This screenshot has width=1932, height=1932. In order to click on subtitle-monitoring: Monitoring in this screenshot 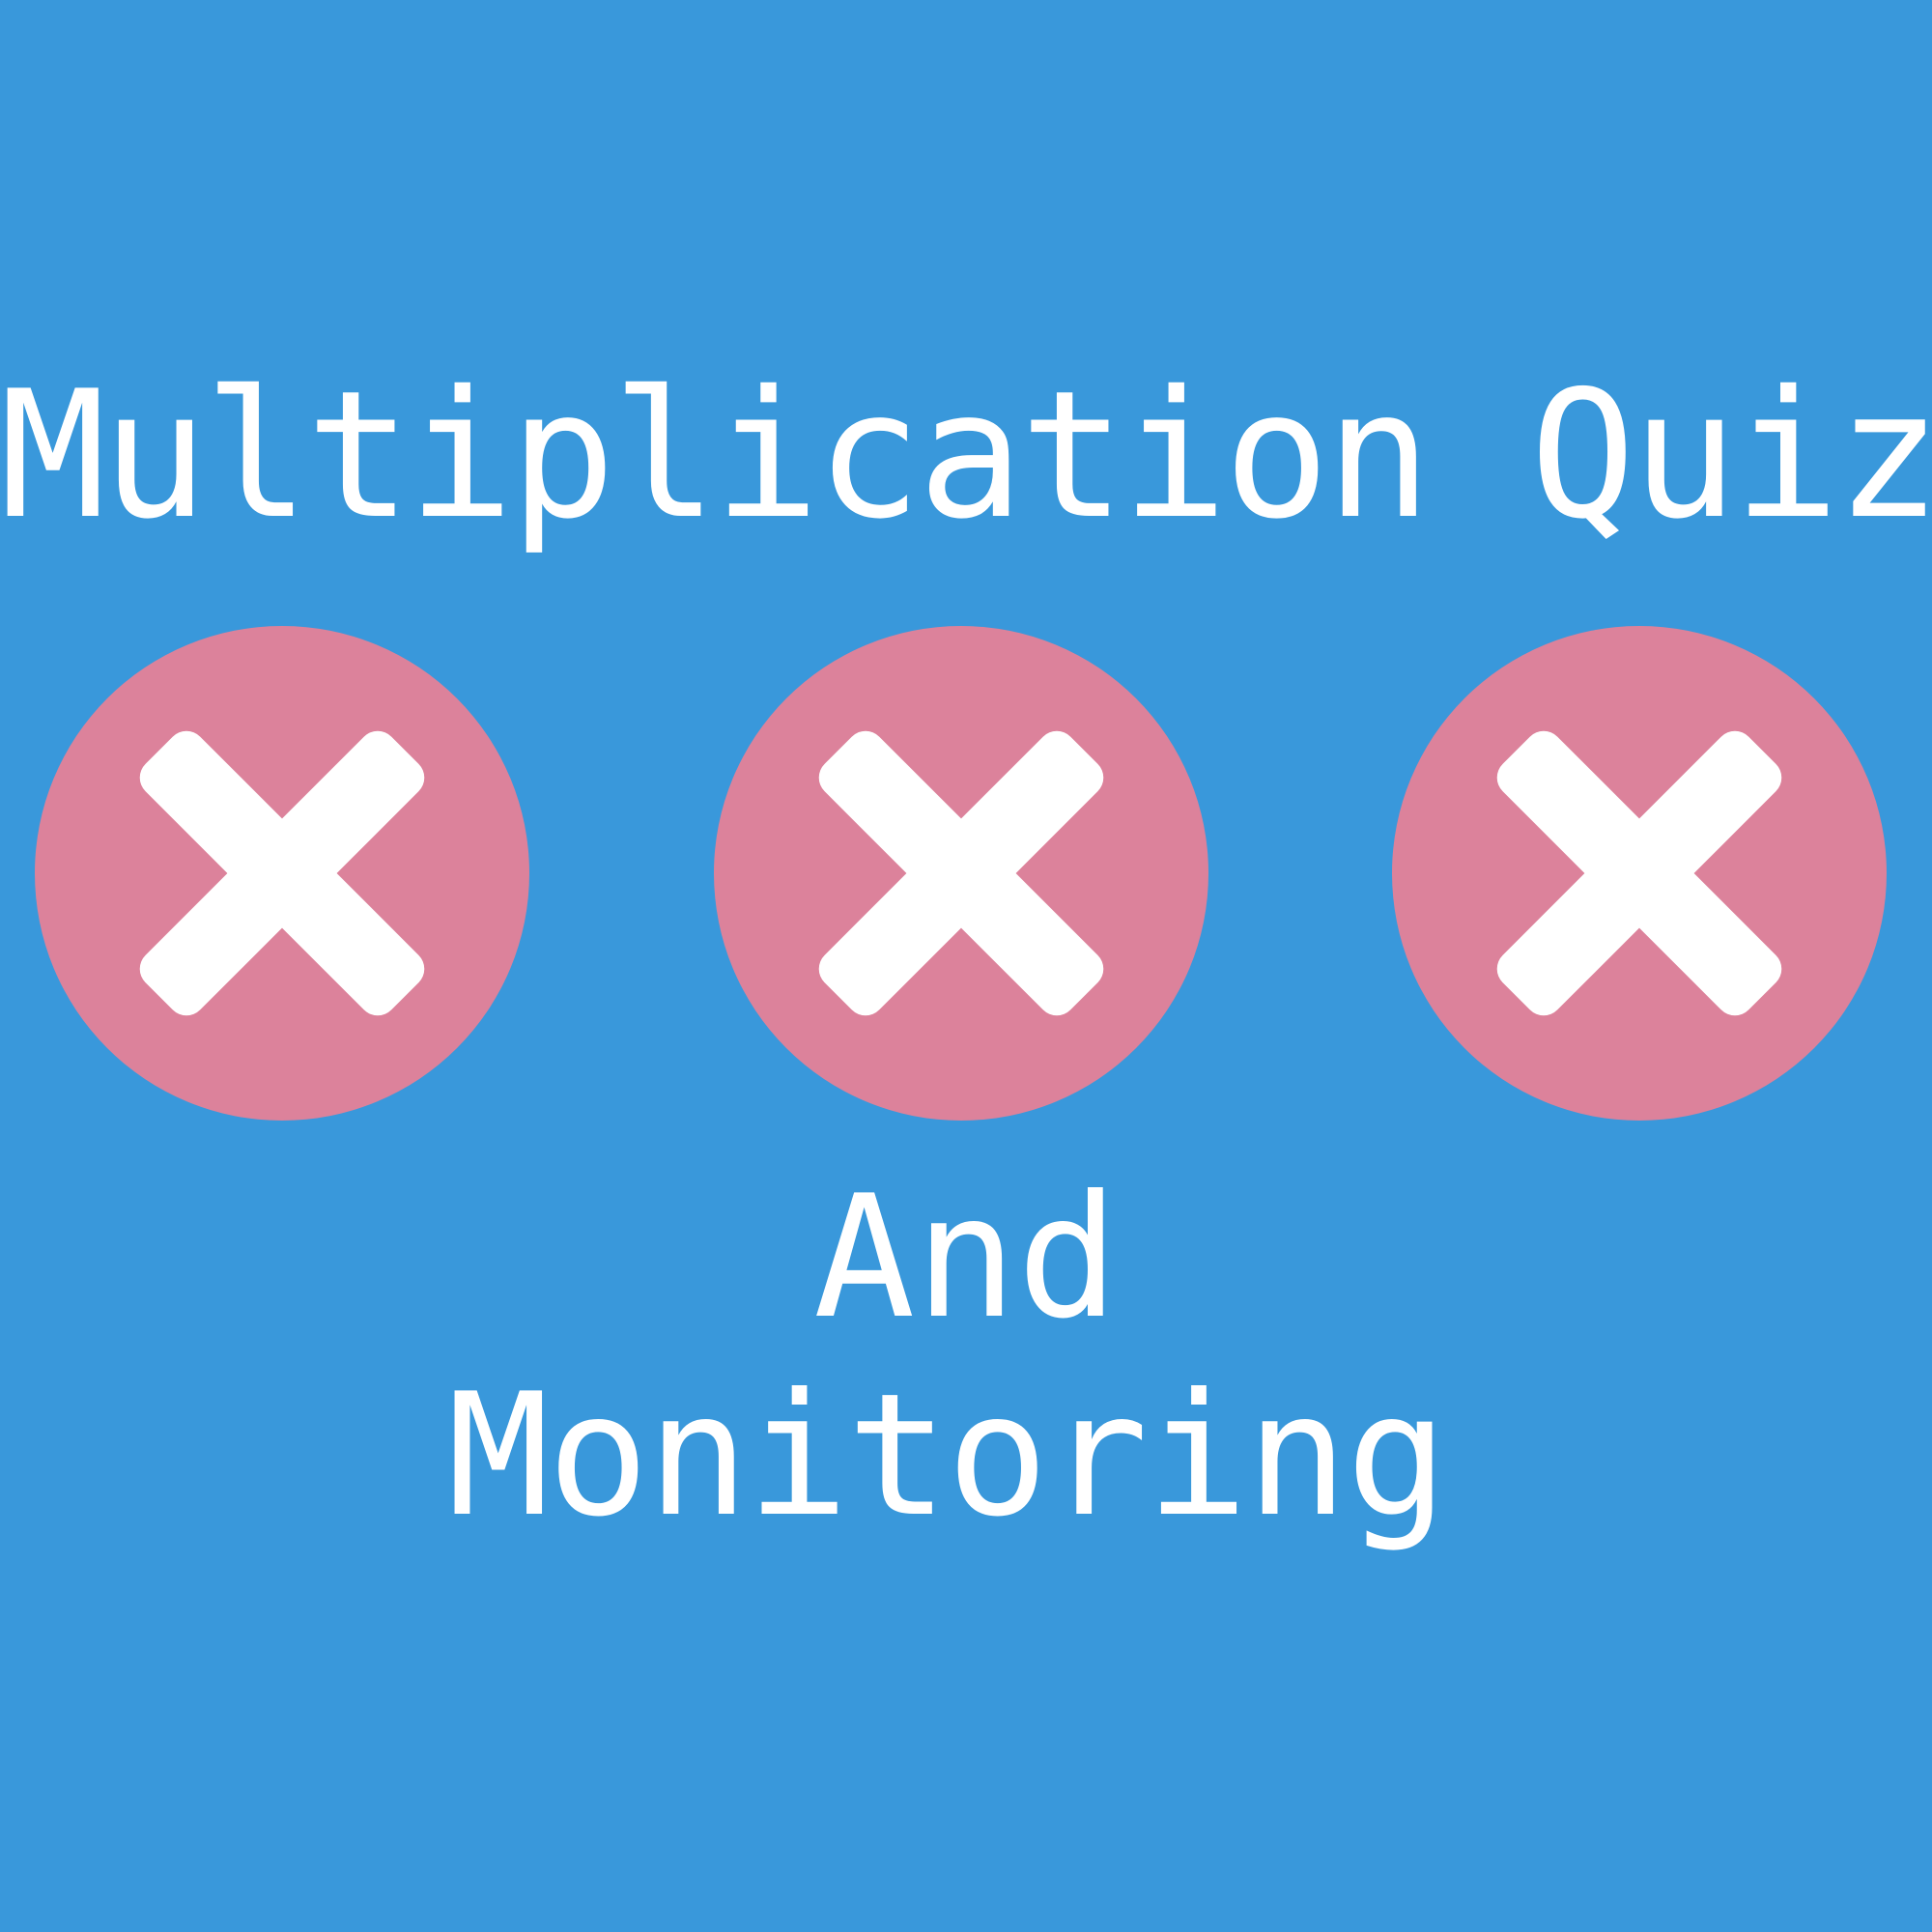, I will do `click(947, 1456)`.